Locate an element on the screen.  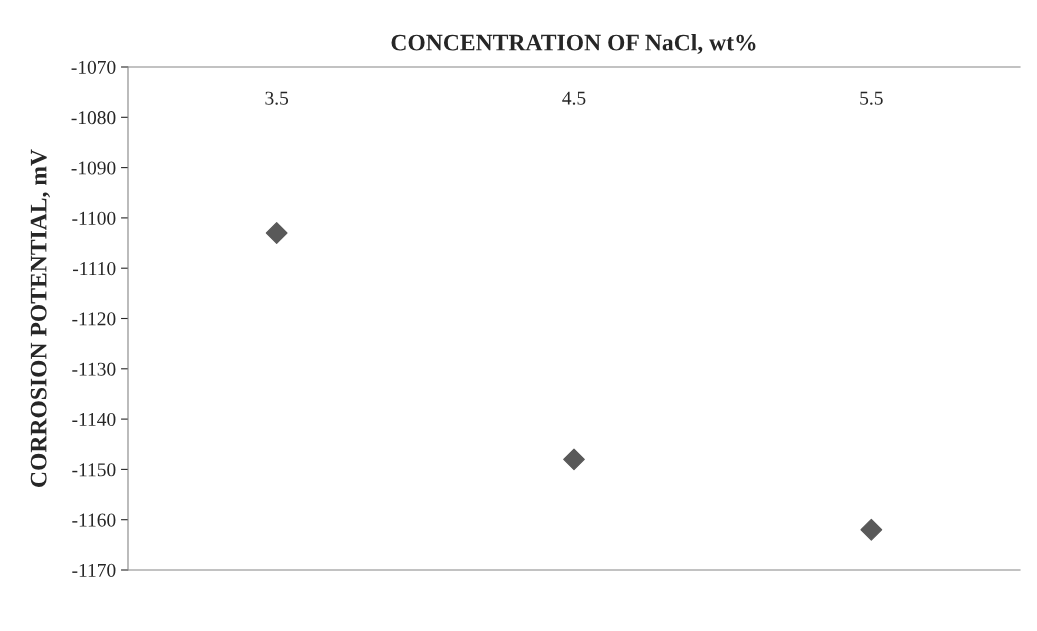
x-tick-label: 3.5 is located at coordinates (277, 98).